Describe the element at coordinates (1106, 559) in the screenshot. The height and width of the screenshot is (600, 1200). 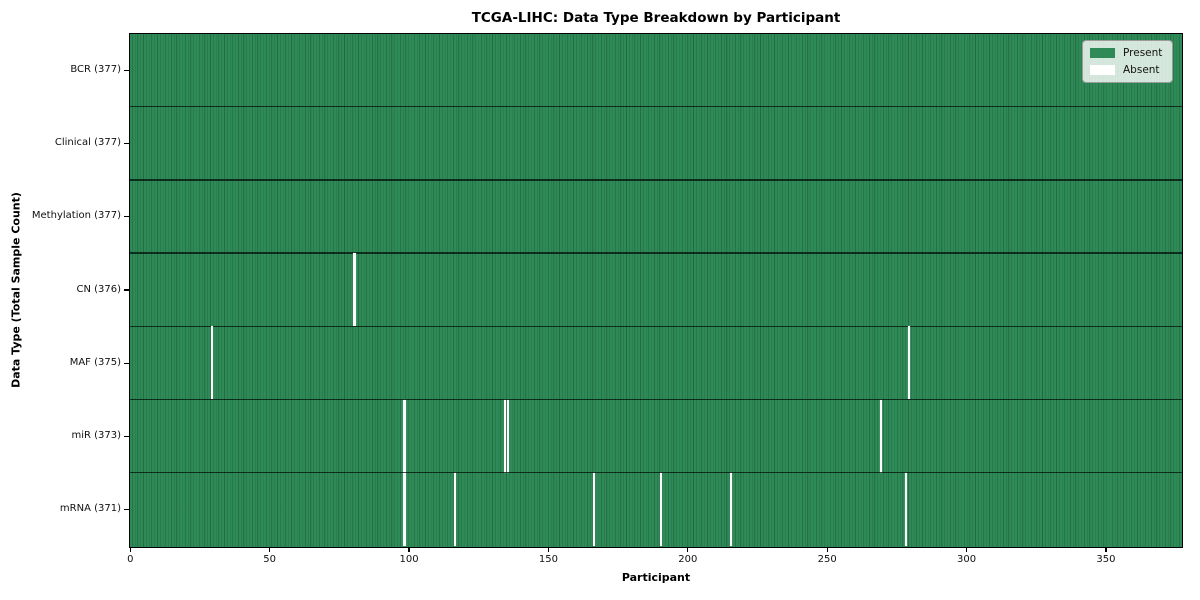
I see `x-tick-label: 350` at that location.